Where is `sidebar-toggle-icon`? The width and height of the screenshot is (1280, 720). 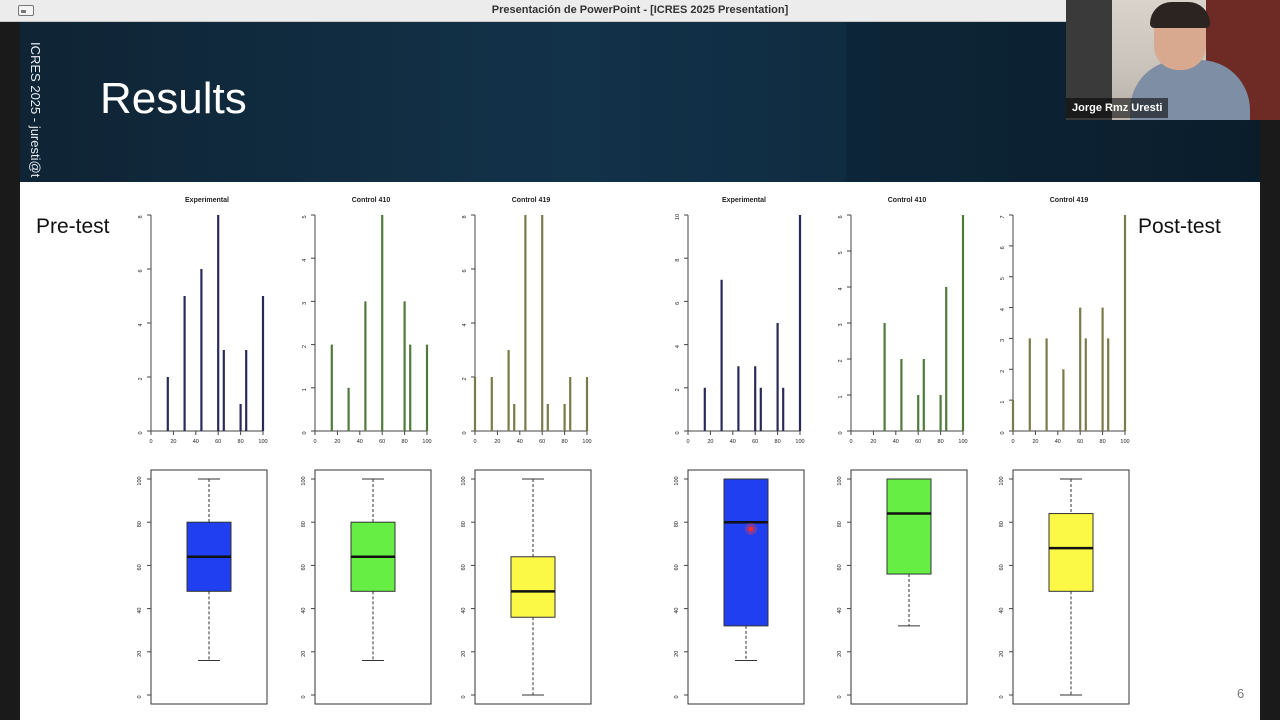 sidebar-toggle-icon is located at coordinates (26, 10).